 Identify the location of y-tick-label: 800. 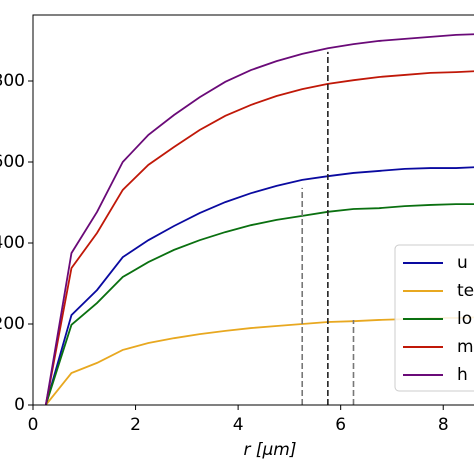
(12, 81).